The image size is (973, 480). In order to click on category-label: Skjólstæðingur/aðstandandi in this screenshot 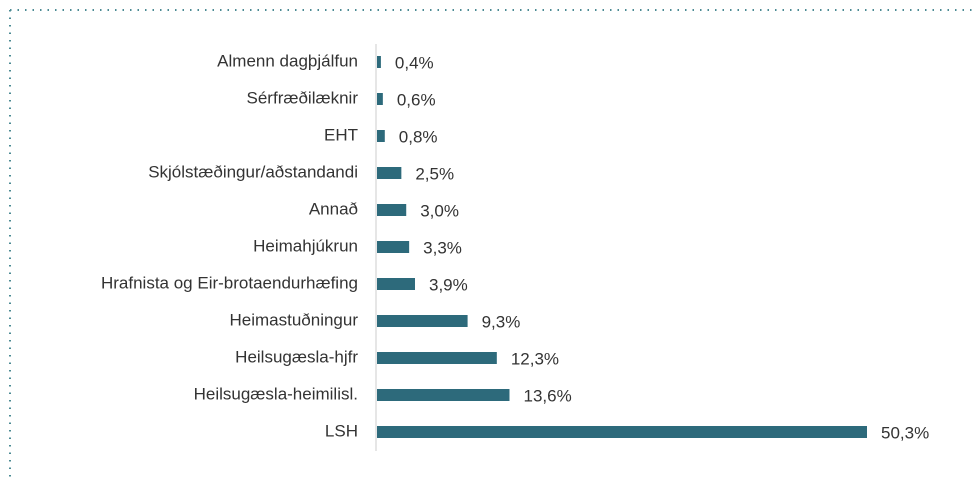, I will do `click(253, 171)`.